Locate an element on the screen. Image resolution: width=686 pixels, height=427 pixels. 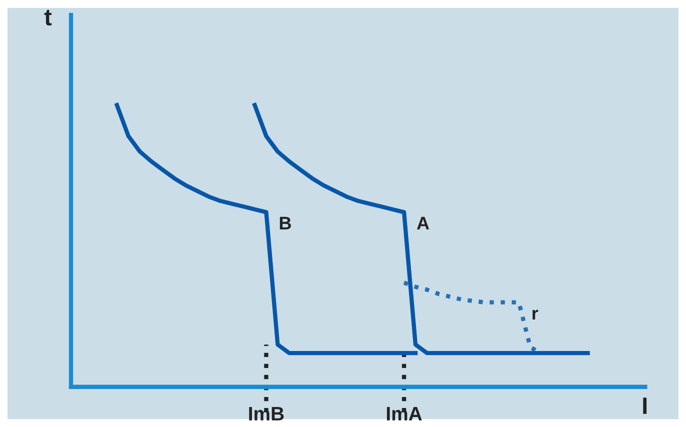
series-label: B is located at coordinates (285, 223).